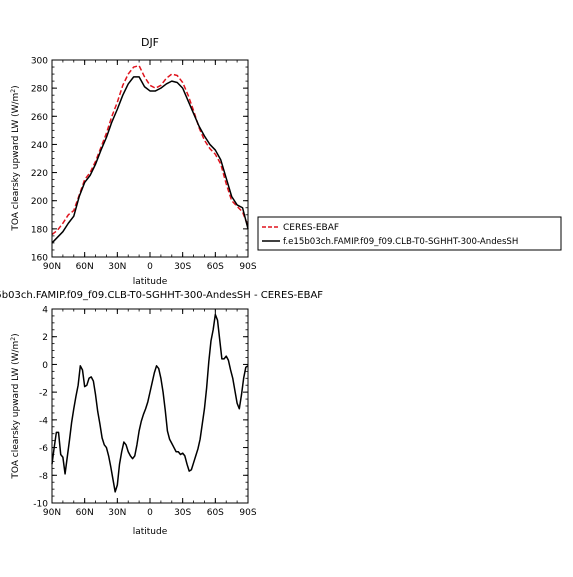 Image resolution: width=573 pixels, height=577 pixels. Describe the element at coordinates (43, 477) in the screenshot. I see `bottom-chart-ytick-label: -8` at that location.